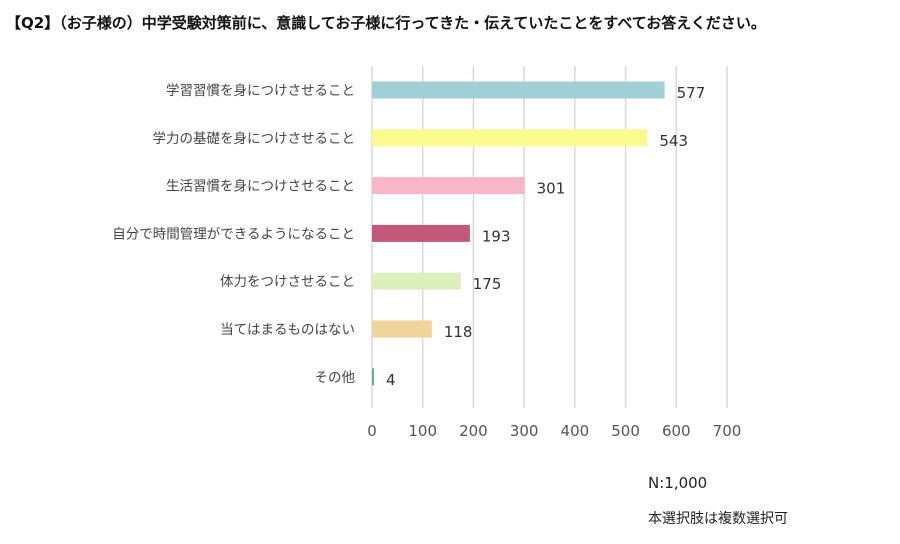  What do you see at coordinates (487, 284) in the screenshot?
I see `value-label: 175` at bounding box center [487, 284].